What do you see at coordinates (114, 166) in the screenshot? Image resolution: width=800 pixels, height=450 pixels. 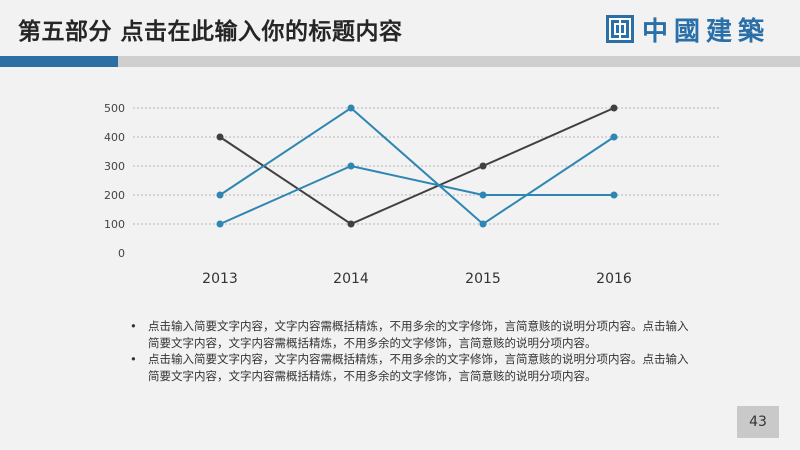 I see `y-tick-label: 300` at bounding box center [114, 166].